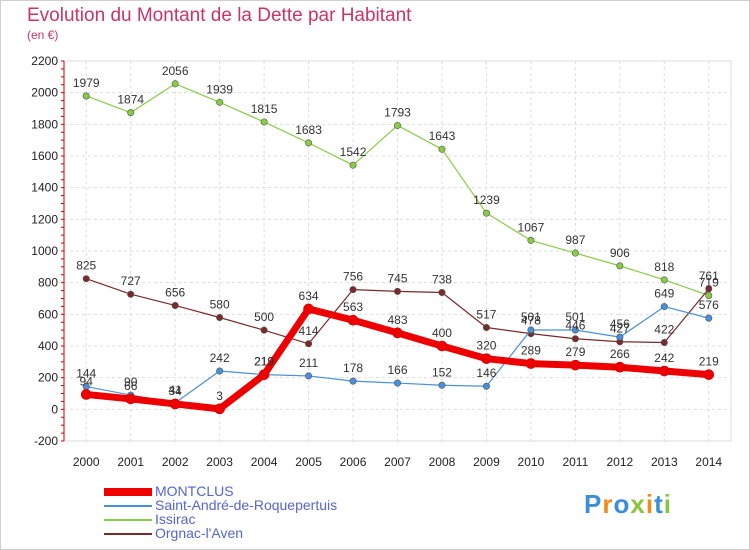  What do you see at coordinates (175, 391) in the screenshot?
I see `data-label: 34` at bounding box center [175, 391].